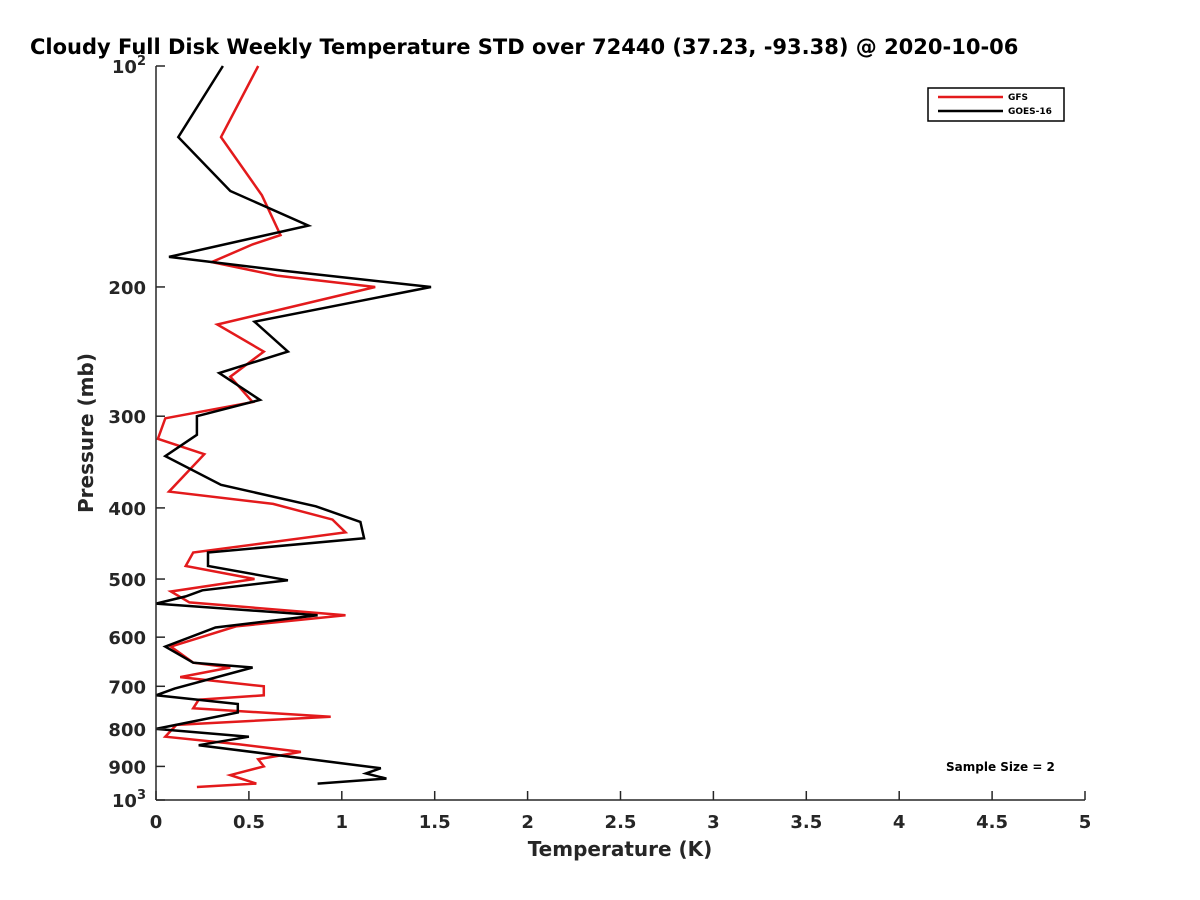  Describe the element at coordinates (129, 66) in the screenshot. I see `y-tick-label: 10²` at that location.